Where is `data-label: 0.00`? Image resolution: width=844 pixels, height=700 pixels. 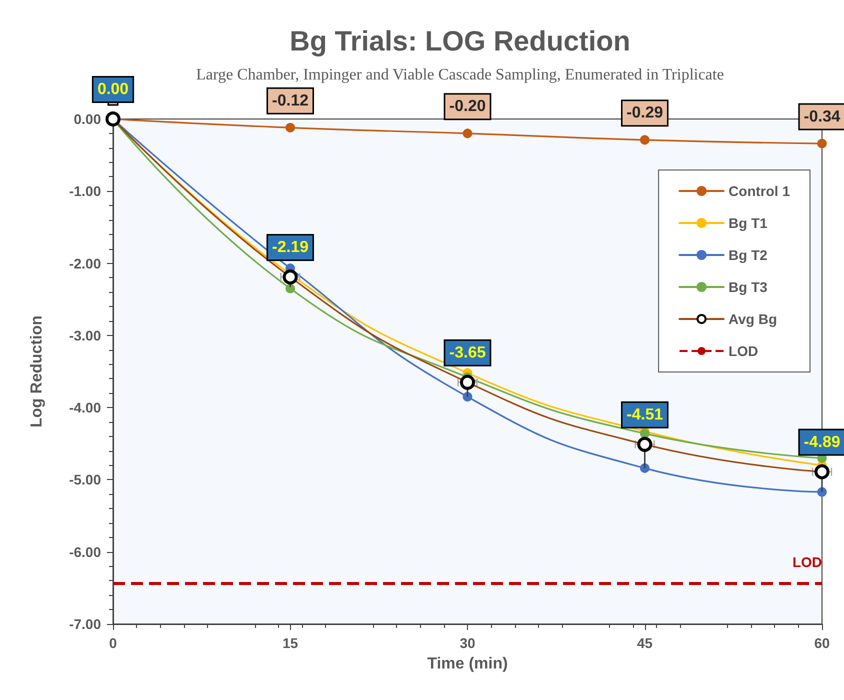 data-label: 0.00 is located at coordinates (113, 89).